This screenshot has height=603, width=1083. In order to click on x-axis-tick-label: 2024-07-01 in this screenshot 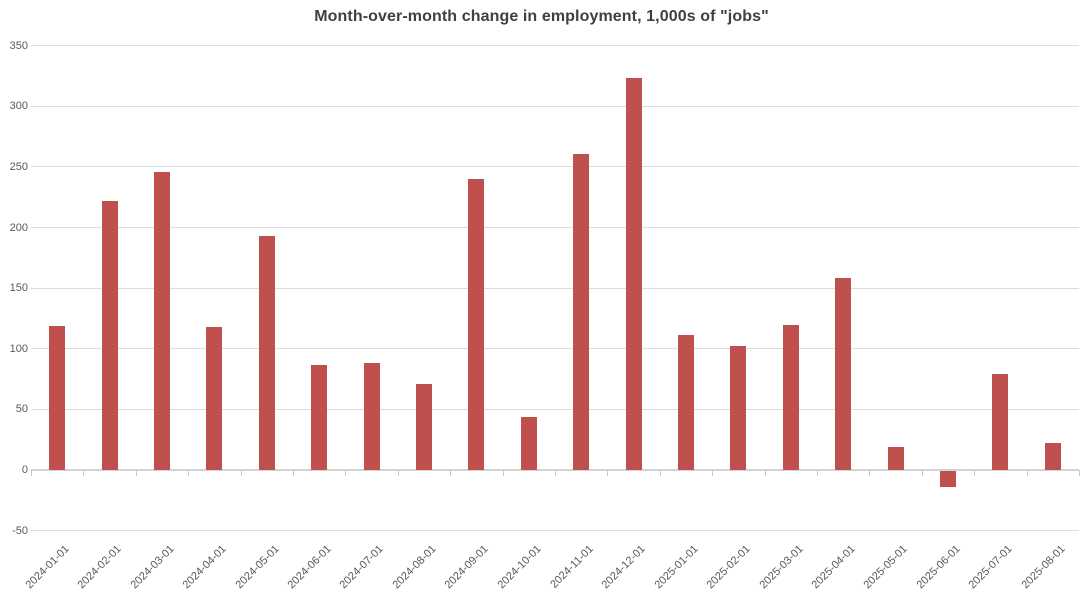, I will do `click(362, 567)`.